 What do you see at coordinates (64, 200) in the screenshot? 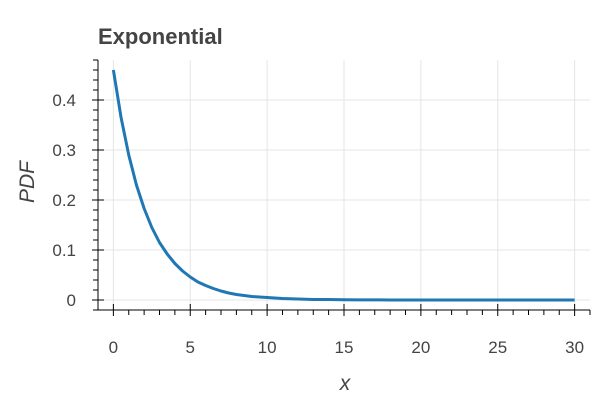
I see `y-tick-label: 0.2` at bounding box center [64, 200].